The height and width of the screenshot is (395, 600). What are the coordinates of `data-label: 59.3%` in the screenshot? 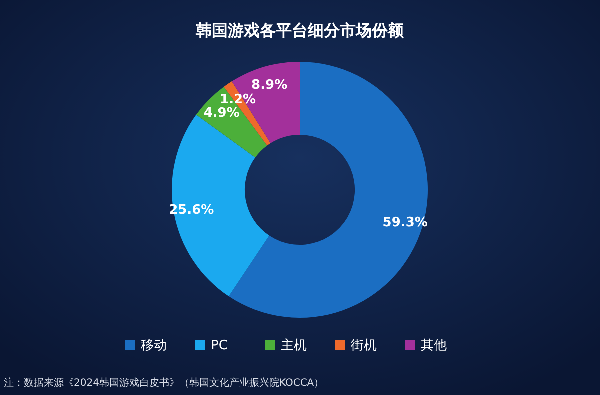 It's located at (405, 222).